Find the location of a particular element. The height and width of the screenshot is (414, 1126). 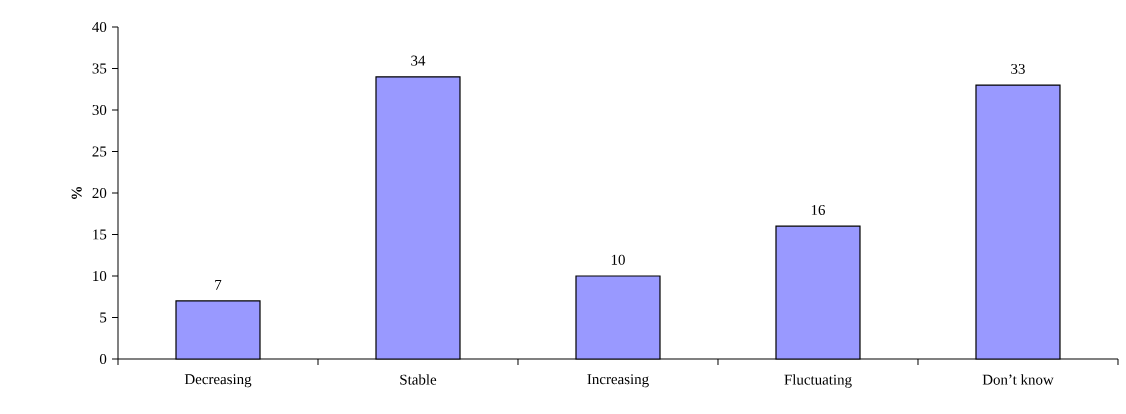

x-tick-label: Don’t know is located at coordinates (1018, 379).